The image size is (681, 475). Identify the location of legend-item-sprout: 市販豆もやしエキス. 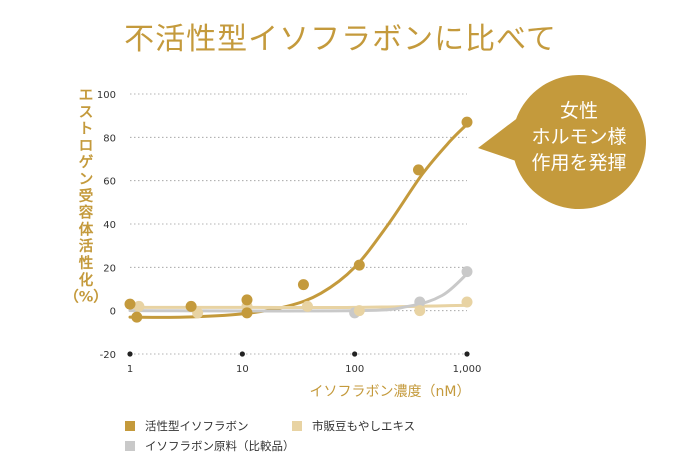
(353, 426).